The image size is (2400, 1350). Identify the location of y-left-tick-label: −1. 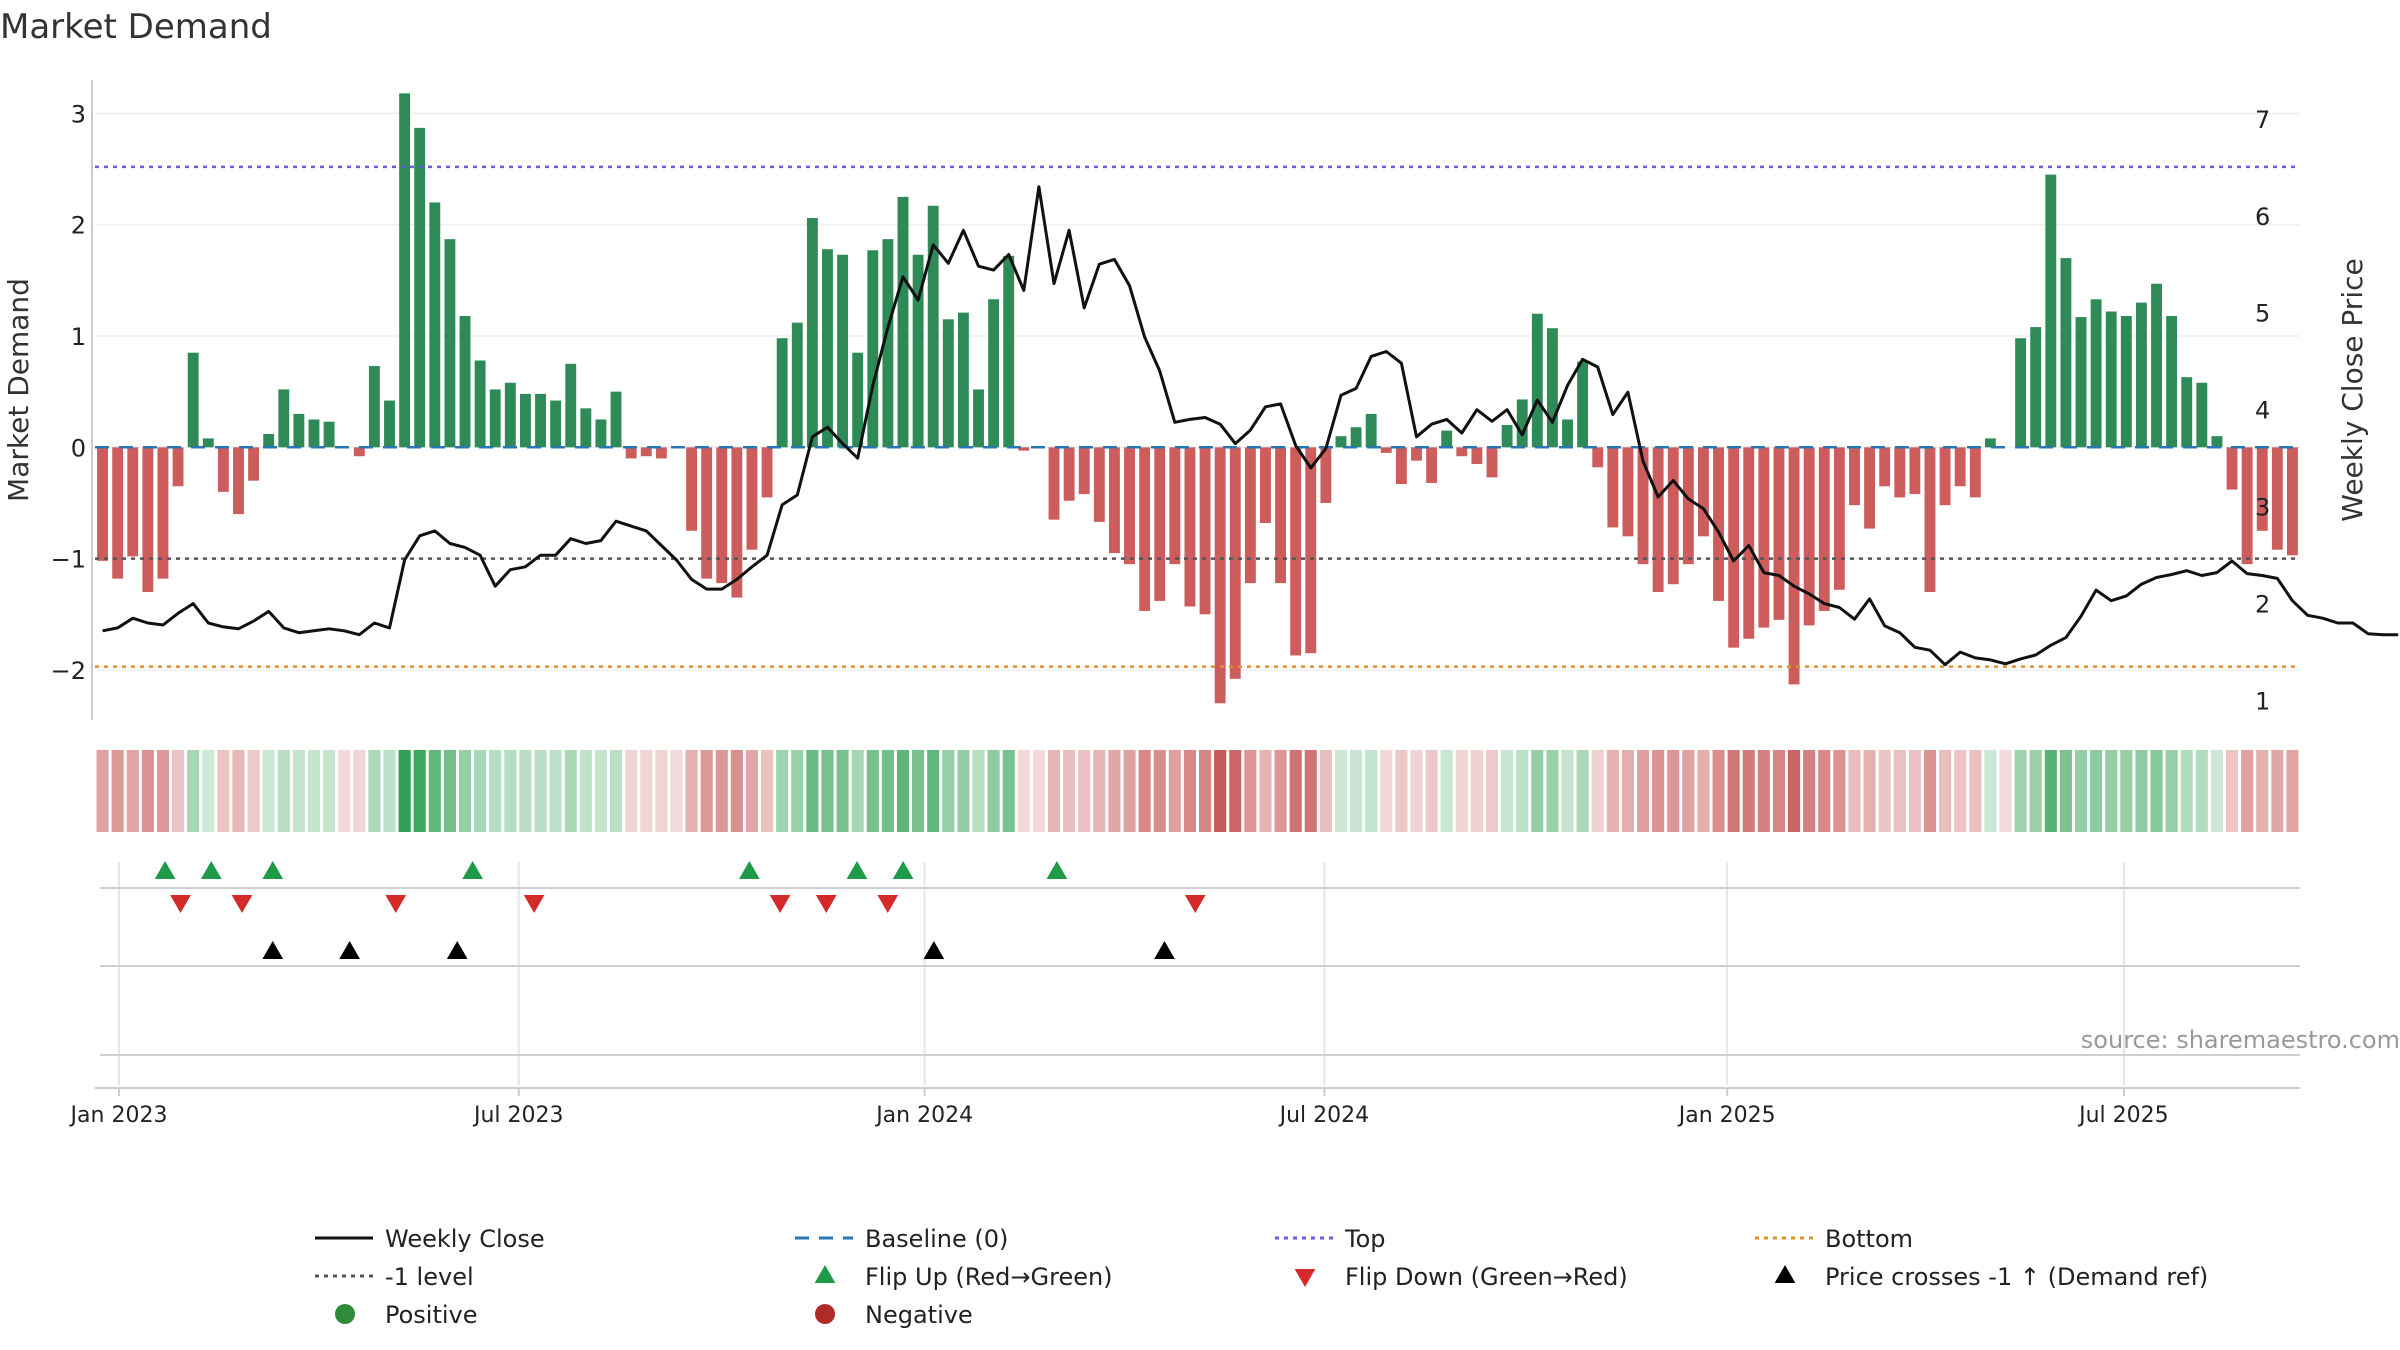
(68, 560).